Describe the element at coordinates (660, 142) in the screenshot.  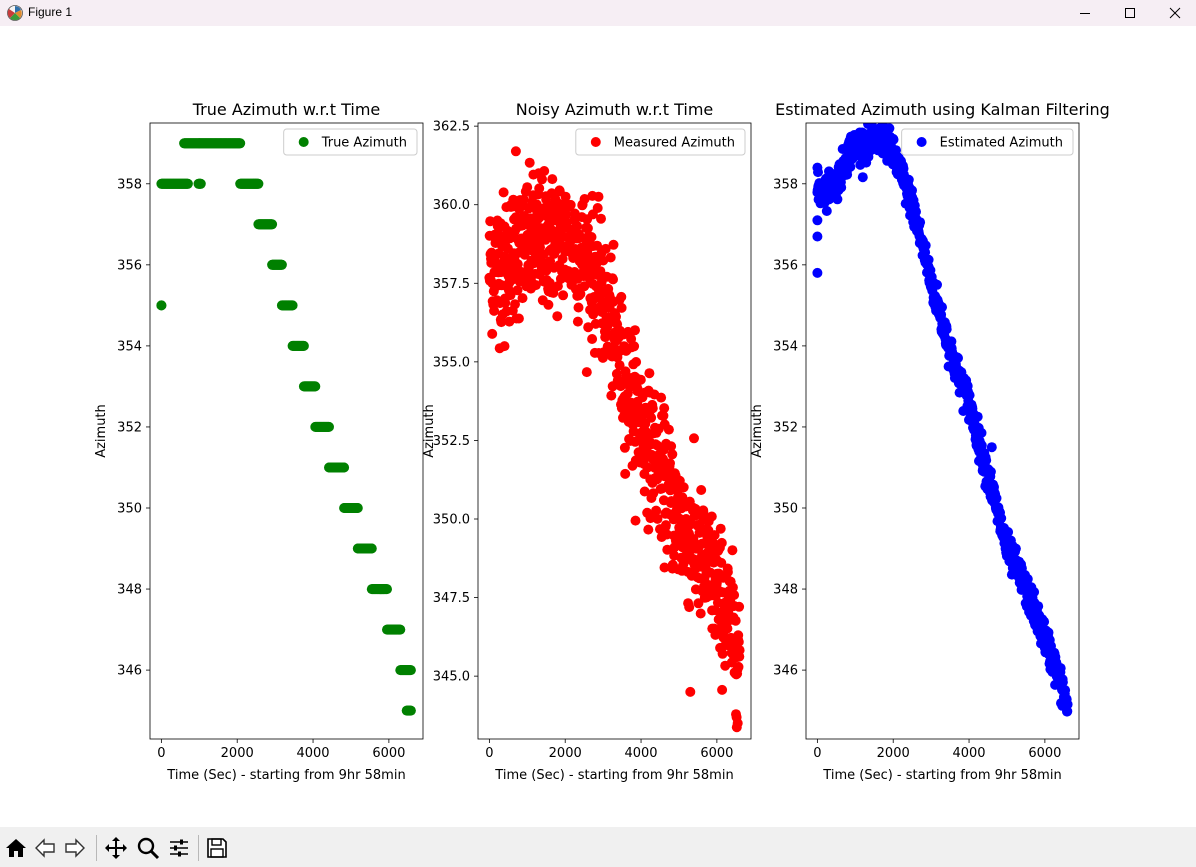
I see `legend: Measured Azimuth` at that location.